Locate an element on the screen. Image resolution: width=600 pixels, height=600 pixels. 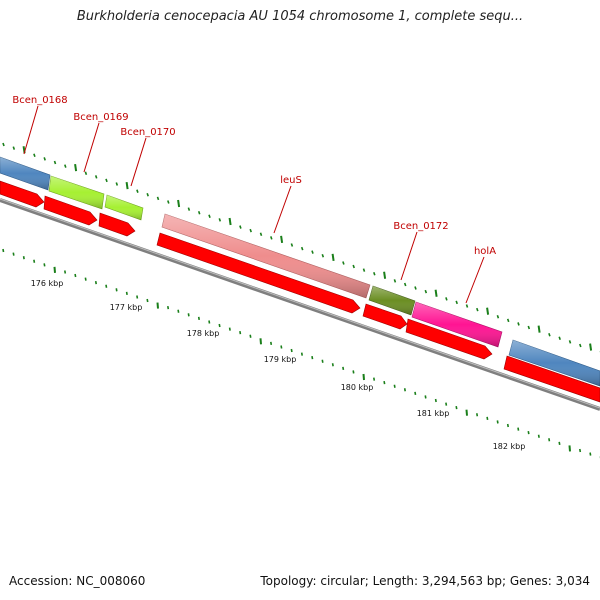
gene-label: Bcen_0170 is located at coordinates (147, 132).